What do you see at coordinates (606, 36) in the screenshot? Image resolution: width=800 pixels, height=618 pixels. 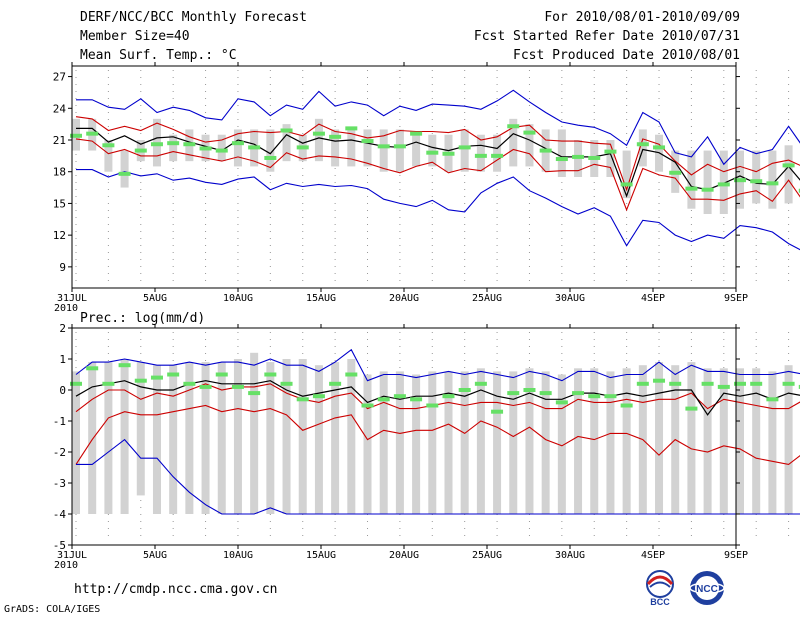 I see `fcst-started-date: Fcst Started Refer Date 2010/07/31` at bounding box center [606, 36].